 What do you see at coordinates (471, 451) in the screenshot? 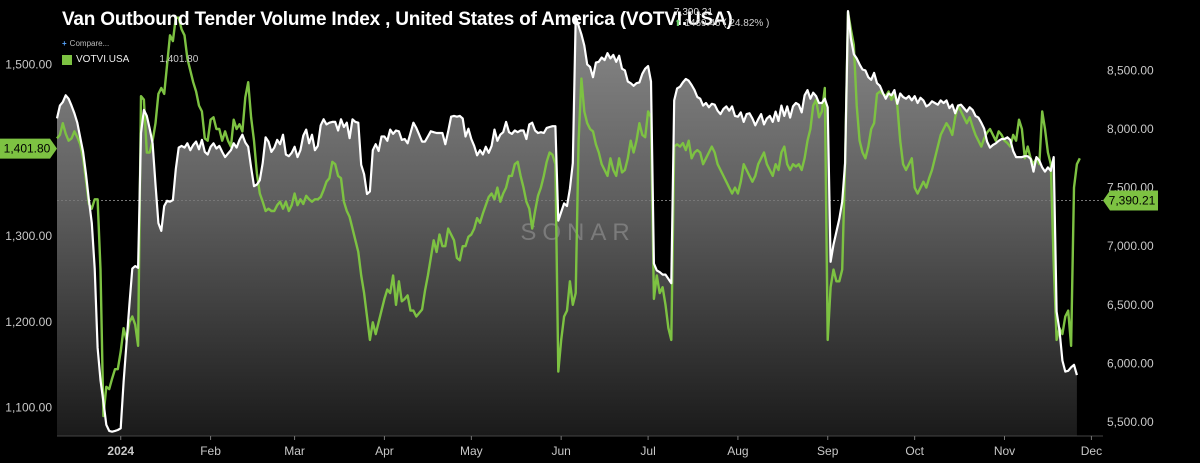
I see `x-tick-label: May` at bounding box center [471, 451].